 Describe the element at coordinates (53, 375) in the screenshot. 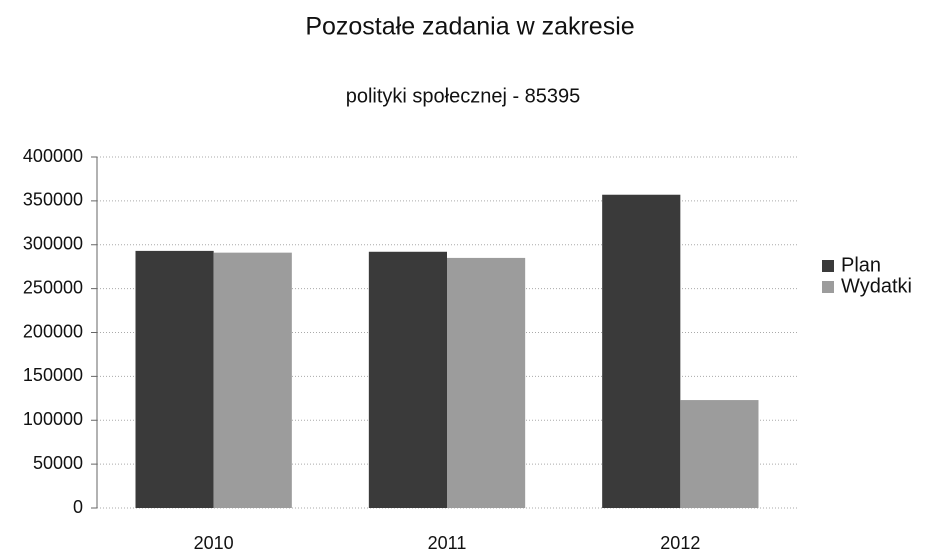

I see `y-tick-label: 150000` at that location.